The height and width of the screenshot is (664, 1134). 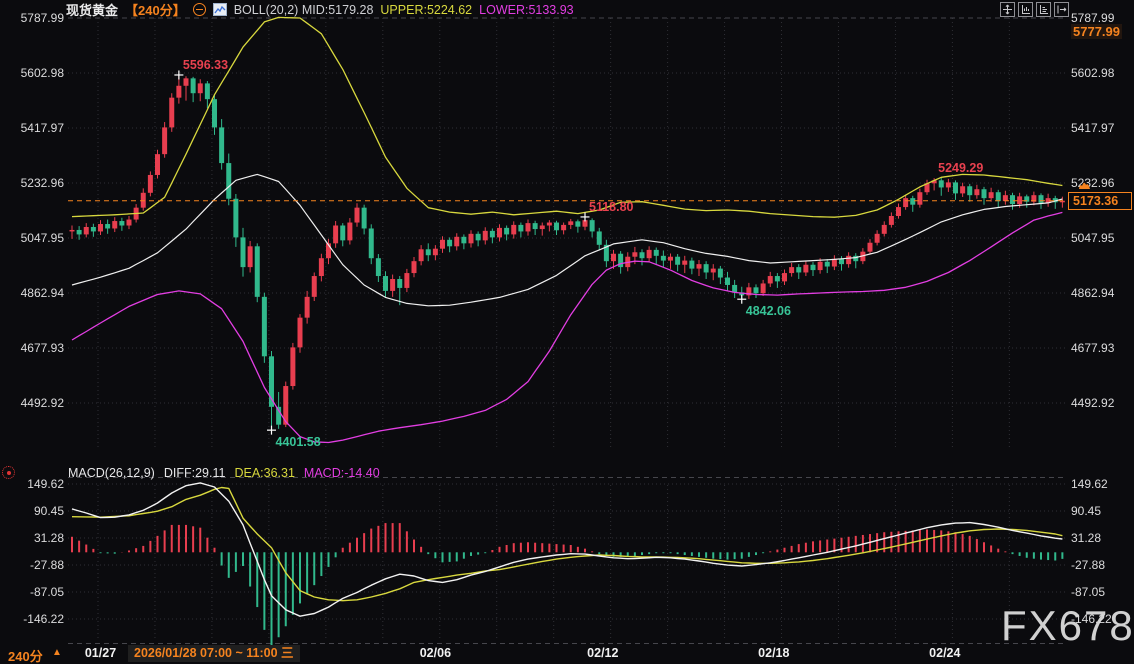 What do you see at coordinates (205, 64) in the screenshot?
I see `price-annotation: 5596.33` at bounding box center [205, 64].